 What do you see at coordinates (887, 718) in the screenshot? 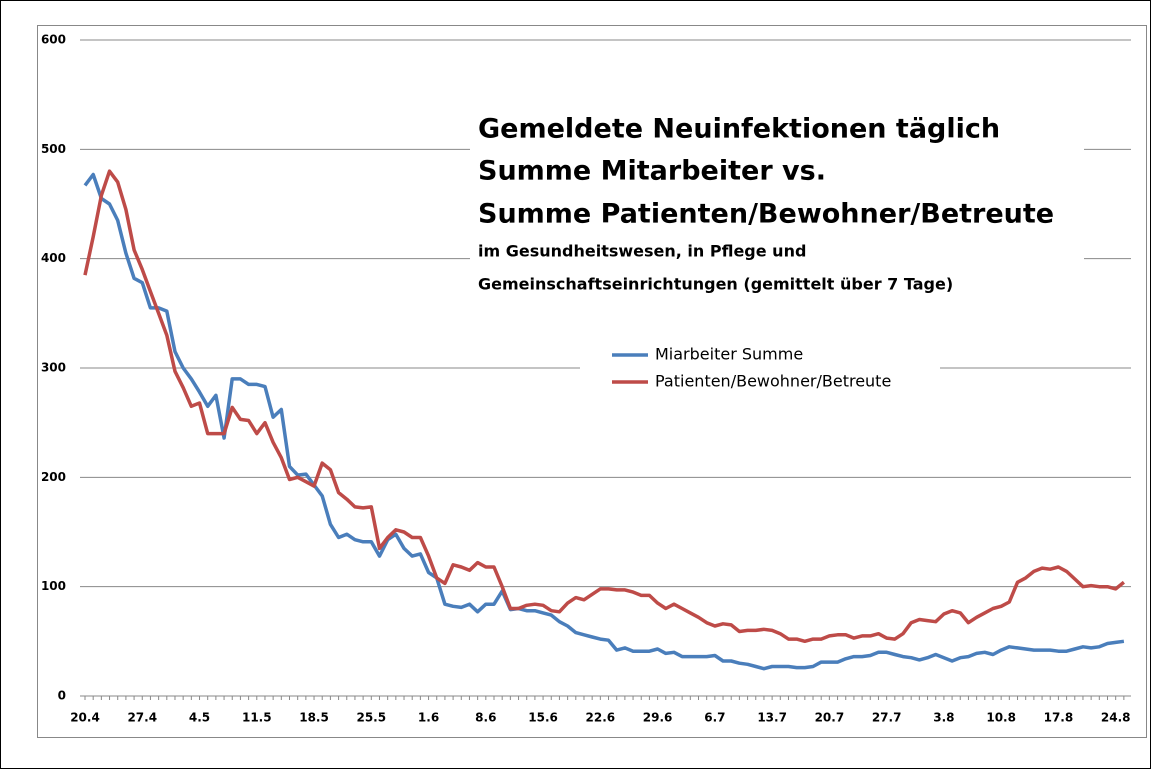
I see `x-tick-label: 27.7` at bounding box center [887, 718].